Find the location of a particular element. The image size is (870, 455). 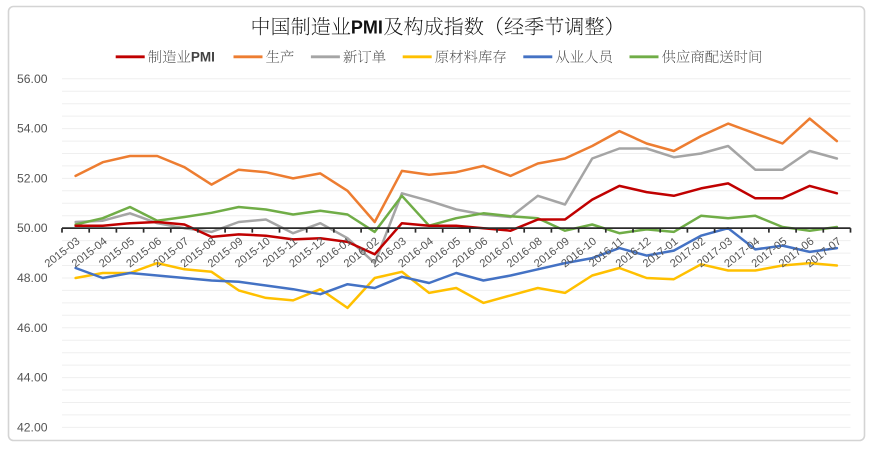

svg-text: 48.00 is located at coordinates (32, 278).